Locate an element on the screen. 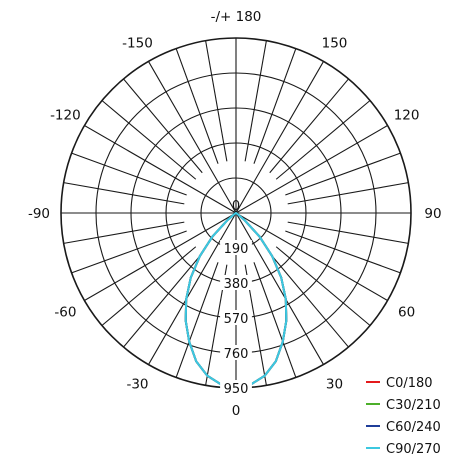  angle-label: 60 is located at coordinates (406, 313).